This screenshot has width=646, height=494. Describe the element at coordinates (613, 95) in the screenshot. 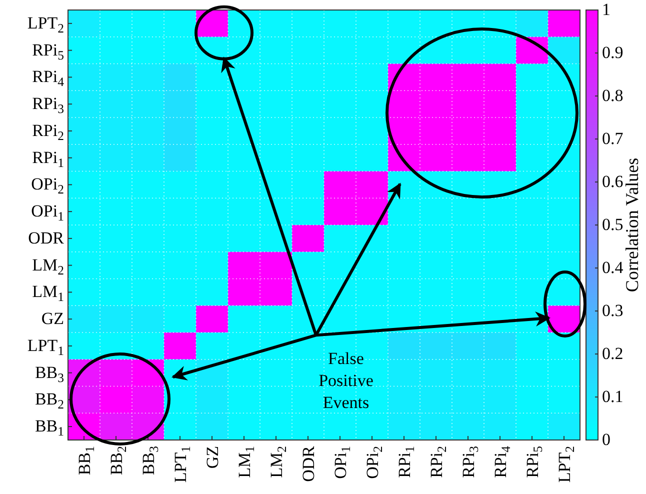

I see `color-bar-label: 0.8` at that location.